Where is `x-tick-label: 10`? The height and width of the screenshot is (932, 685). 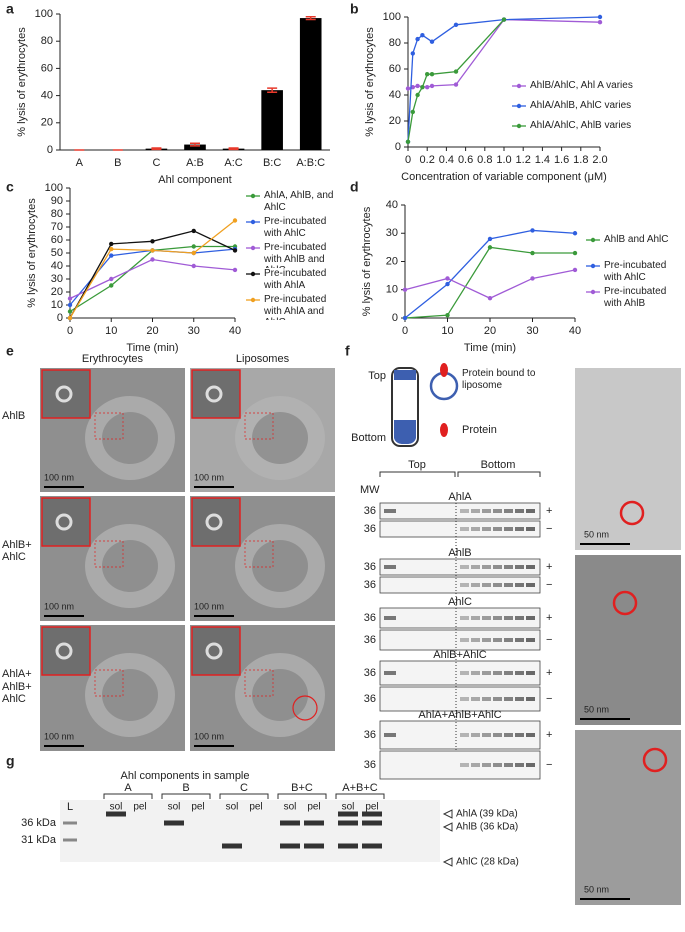 x-tick-label: 10 is located at coordinates (447, 331).